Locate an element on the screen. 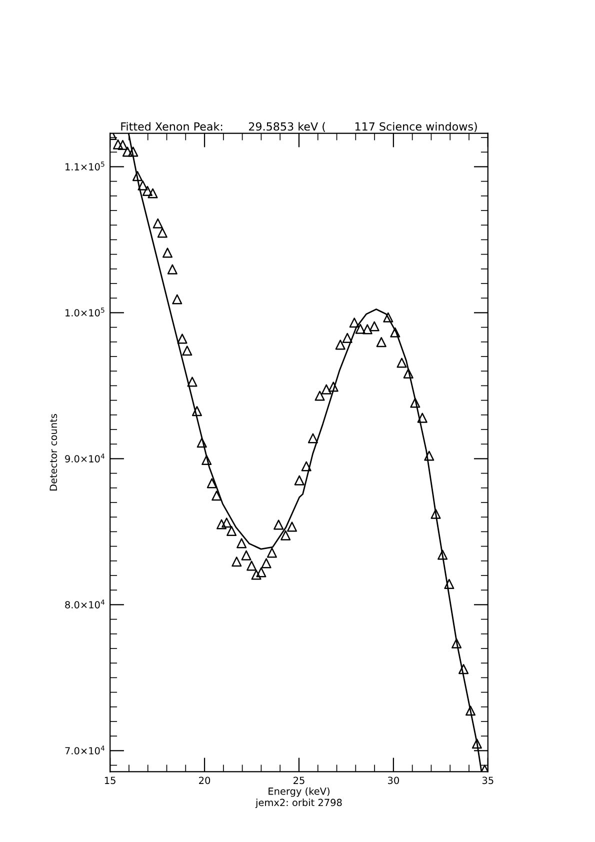  x-axis-title: Energy (keV) is located at coordinates (299, 792).